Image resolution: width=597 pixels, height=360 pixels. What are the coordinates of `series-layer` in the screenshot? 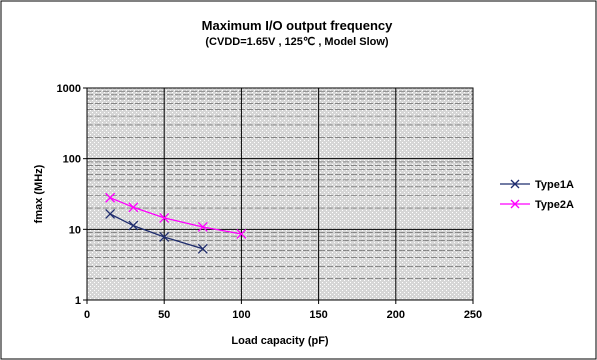 It's located at (176, 223).